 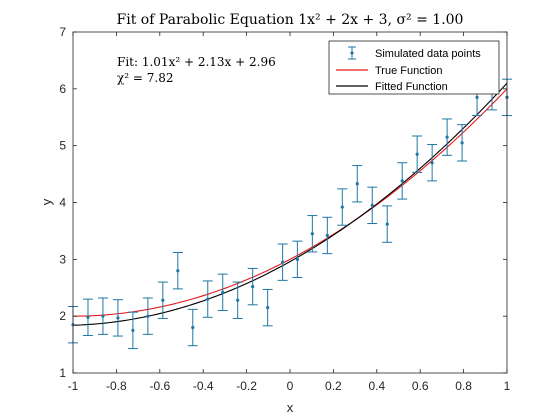 I want to click on x-tick-label: -1, so click(x=73, y=386).